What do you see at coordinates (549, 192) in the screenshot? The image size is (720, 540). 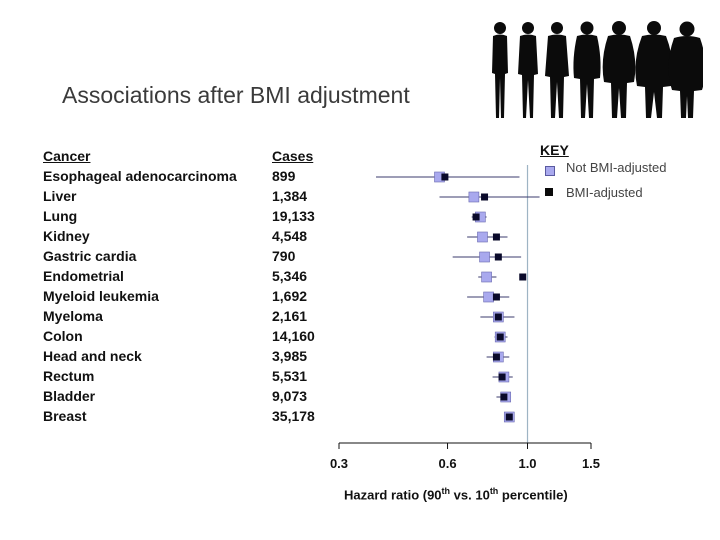 I see `legend-adjusted-swatch` at bounding box center [549, 192].